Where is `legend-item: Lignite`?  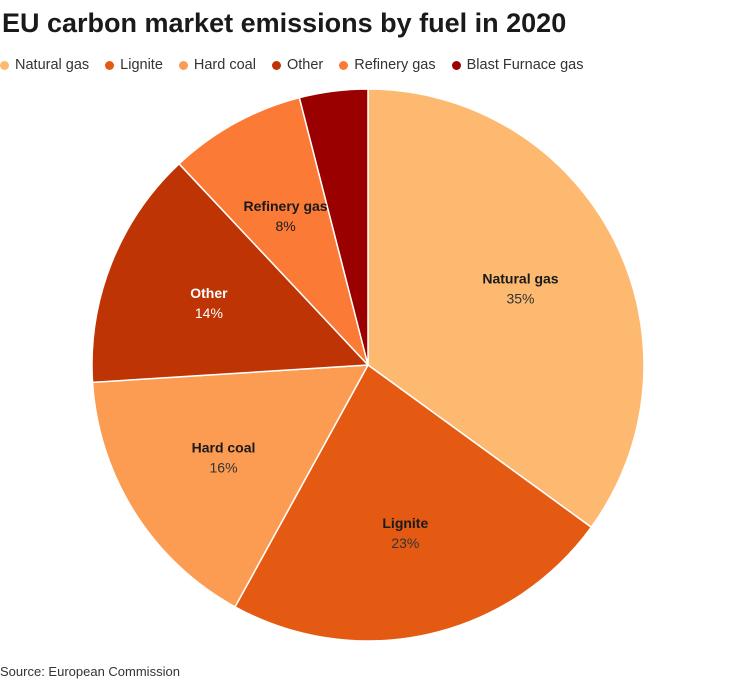 legend-item: Lignite is located at coordinates (134, 65).